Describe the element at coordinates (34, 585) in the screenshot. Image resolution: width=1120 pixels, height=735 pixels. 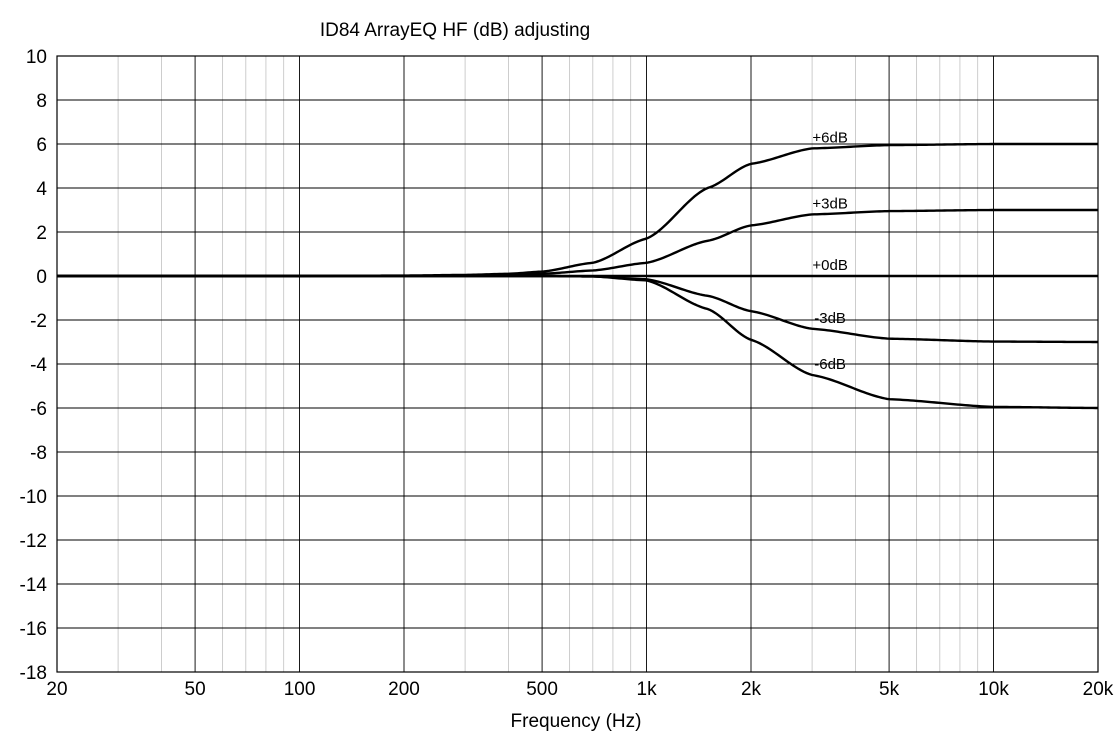
I see `y-tick-label: -14` at that location.